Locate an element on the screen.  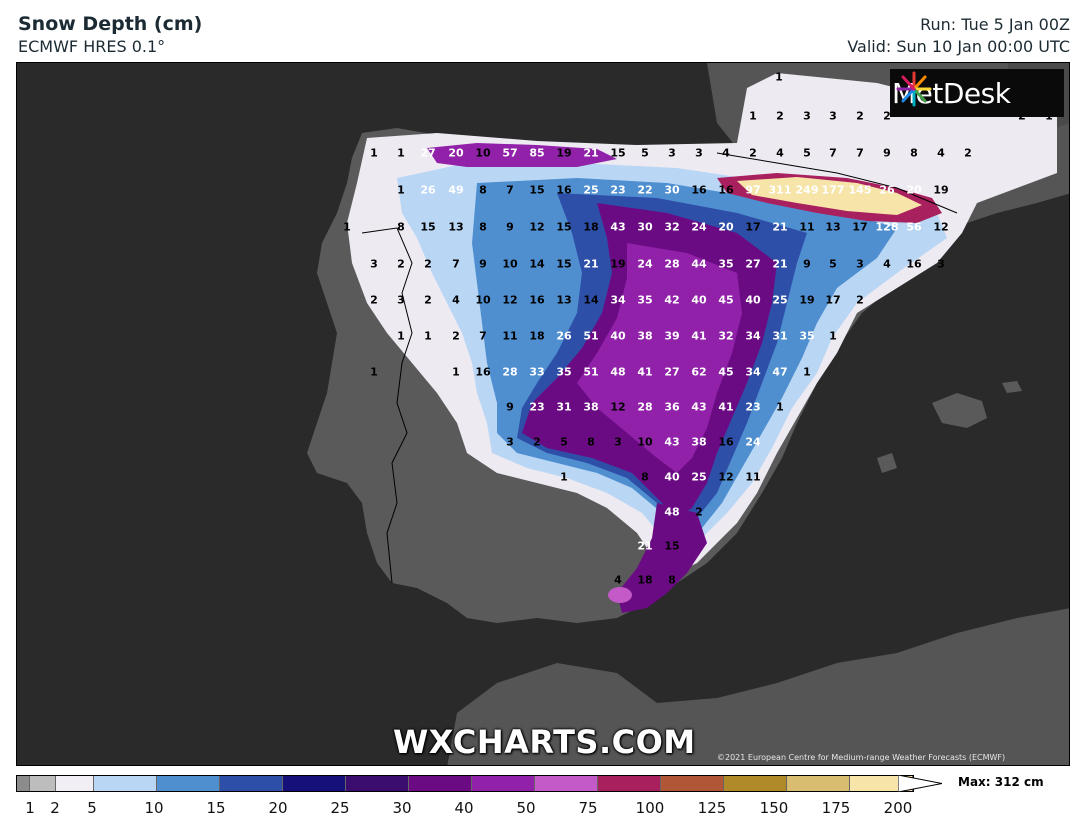
snow-depth-label: 145 is located at coordinates (860, 190).